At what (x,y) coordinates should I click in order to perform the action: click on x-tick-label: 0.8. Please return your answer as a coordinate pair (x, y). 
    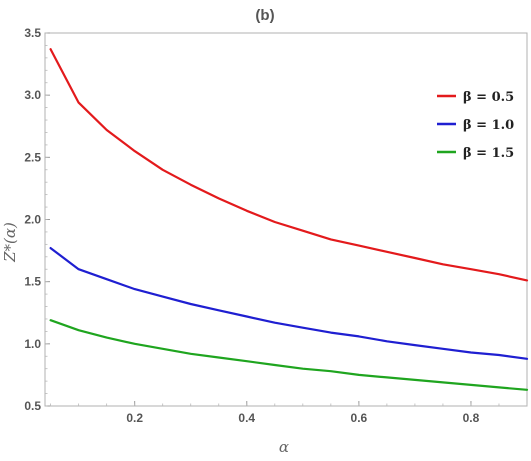
    Looking at the image, I should click on (471, 418).